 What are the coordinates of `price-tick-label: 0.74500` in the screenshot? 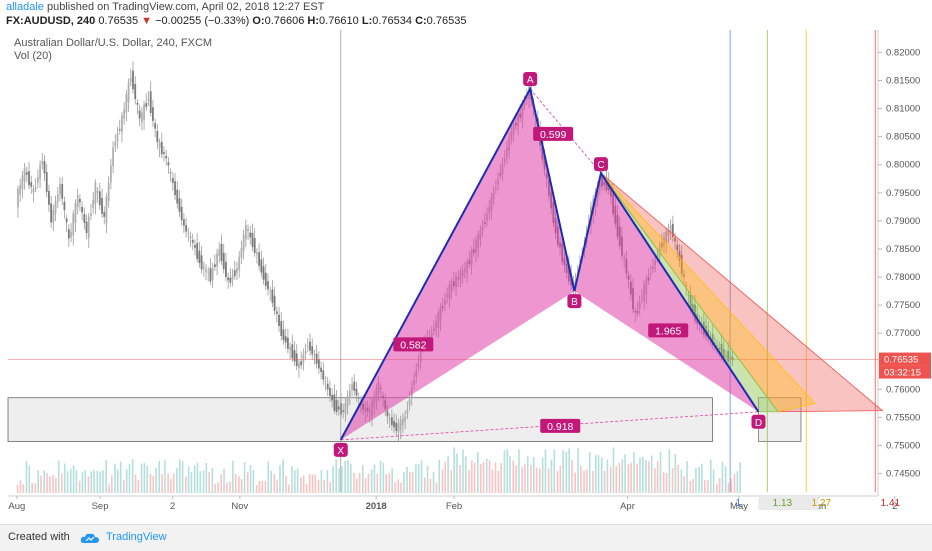 It's located at (903, 474).